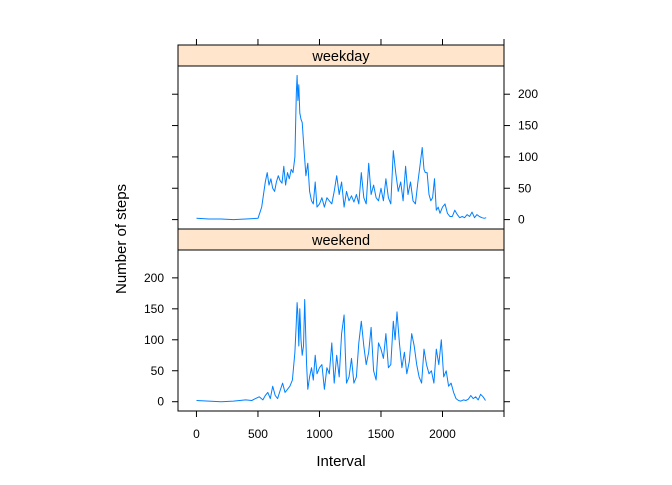  I want to click on series-line-weekday, so click(341, 147).